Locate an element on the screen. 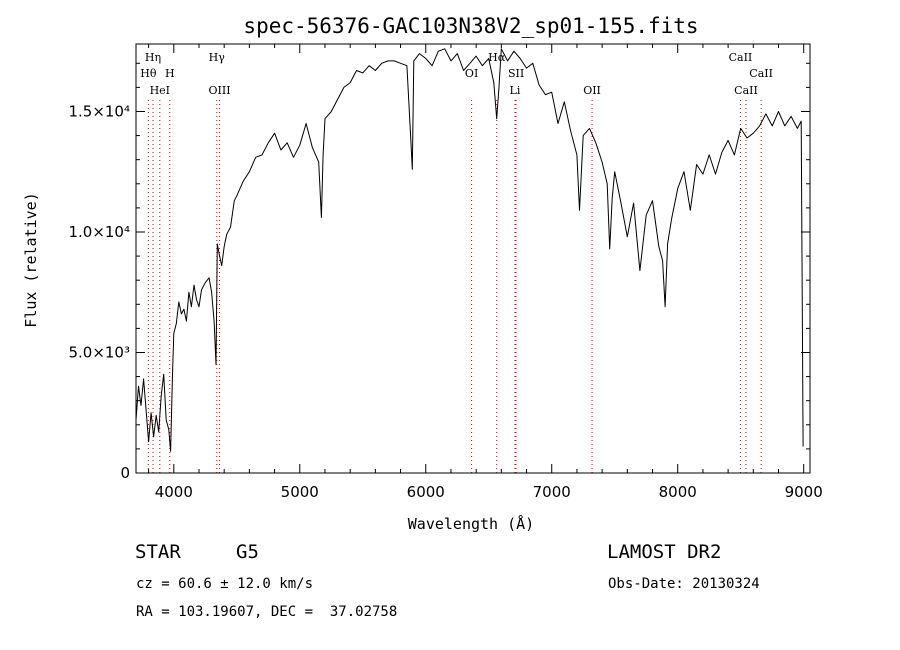 The image size is (900, 650). line-marker-label-8: SII is located at coordinates (516, 73).